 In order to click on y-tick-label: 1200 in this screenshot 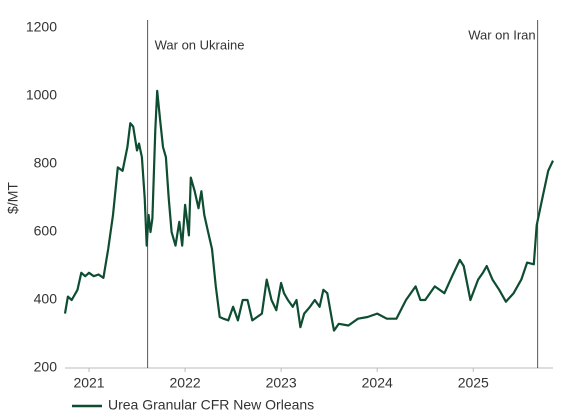, I will do `click(41, 27)`.